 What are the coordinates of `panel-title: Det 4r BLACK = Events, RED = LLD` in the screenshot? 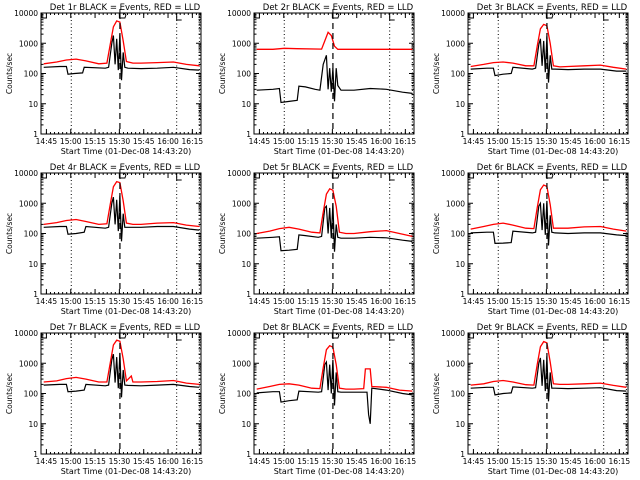 It's located at (125, 168).